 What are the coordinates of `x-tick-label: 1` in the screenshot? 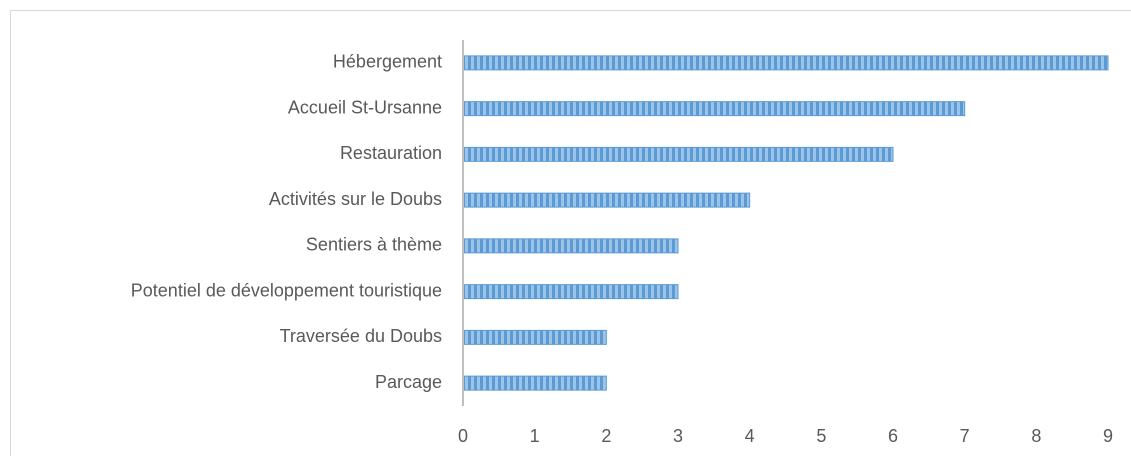 It's located at (535, 436).